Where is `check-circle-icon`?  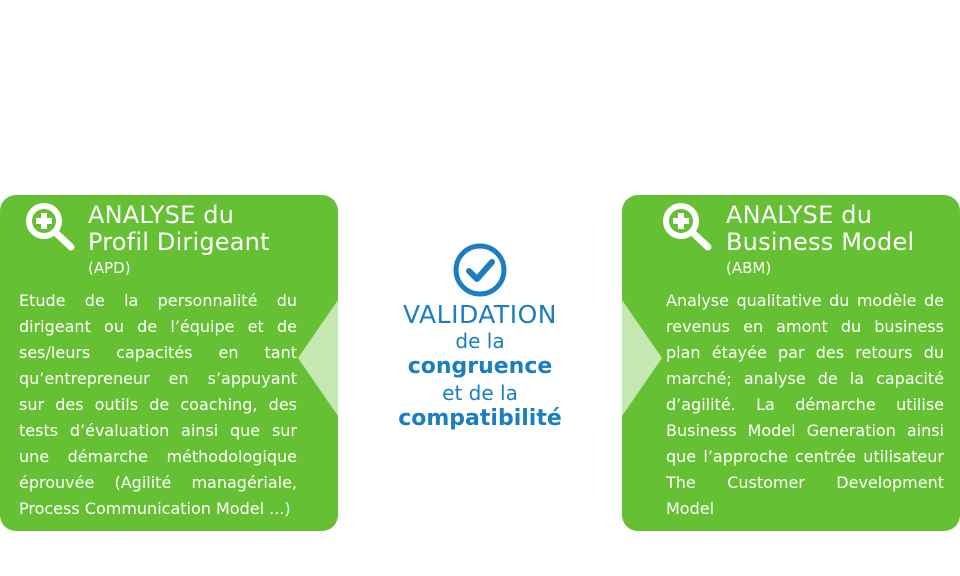 check-circle-icon is located at coordinates (480, 270).